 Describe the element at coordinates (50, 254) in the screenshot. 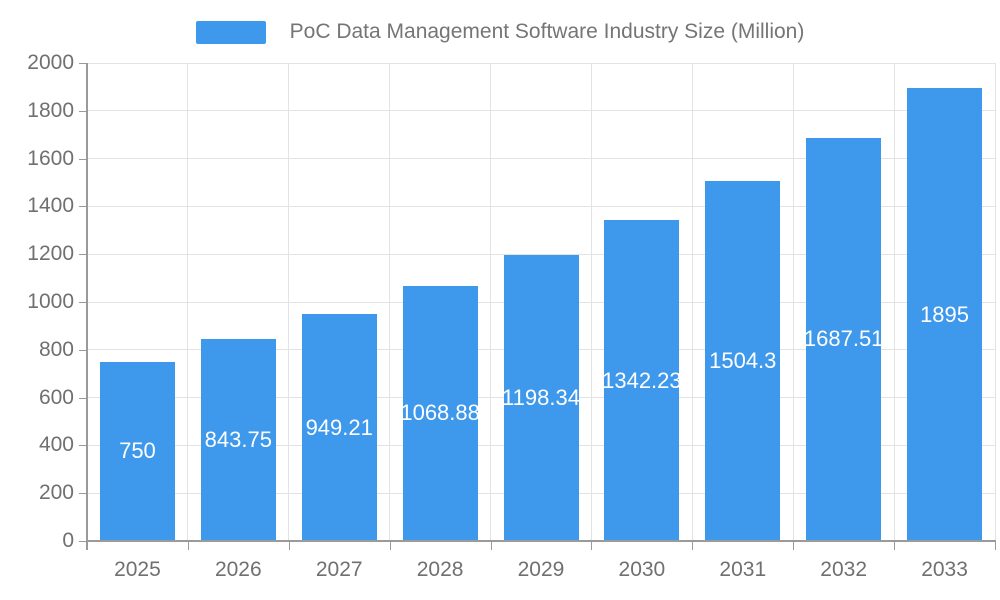

I see `y-tick-label: 1200` at that location.